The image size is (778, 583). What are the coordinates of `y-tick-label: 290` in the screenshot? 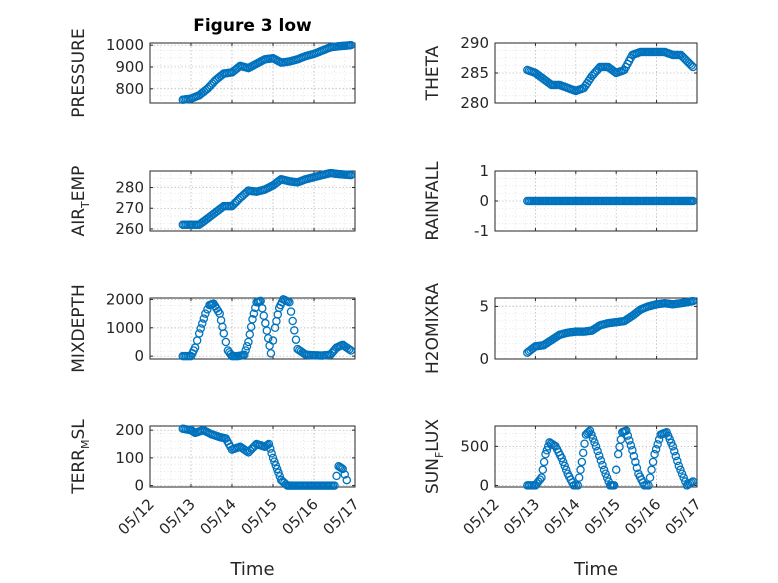 It's located at (474, 43).